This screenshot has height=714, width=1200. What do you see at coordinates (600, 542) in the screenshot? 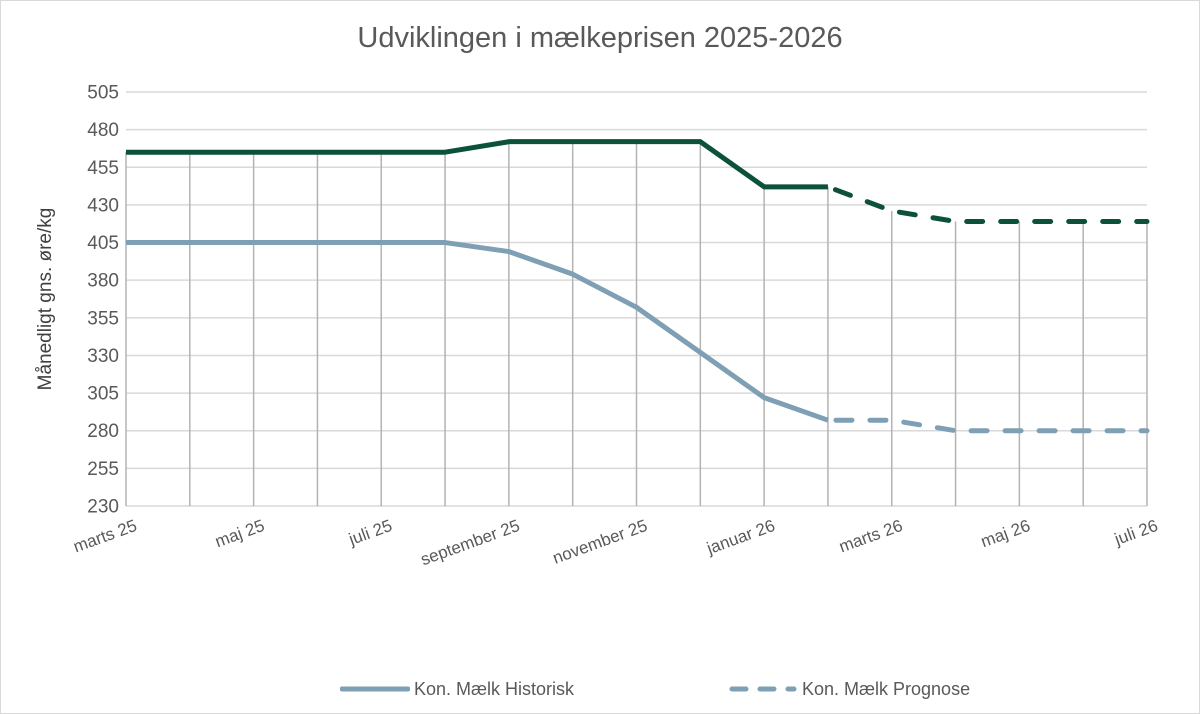
I see `x-tick-label: november 25` at bounding box center [600, 542].